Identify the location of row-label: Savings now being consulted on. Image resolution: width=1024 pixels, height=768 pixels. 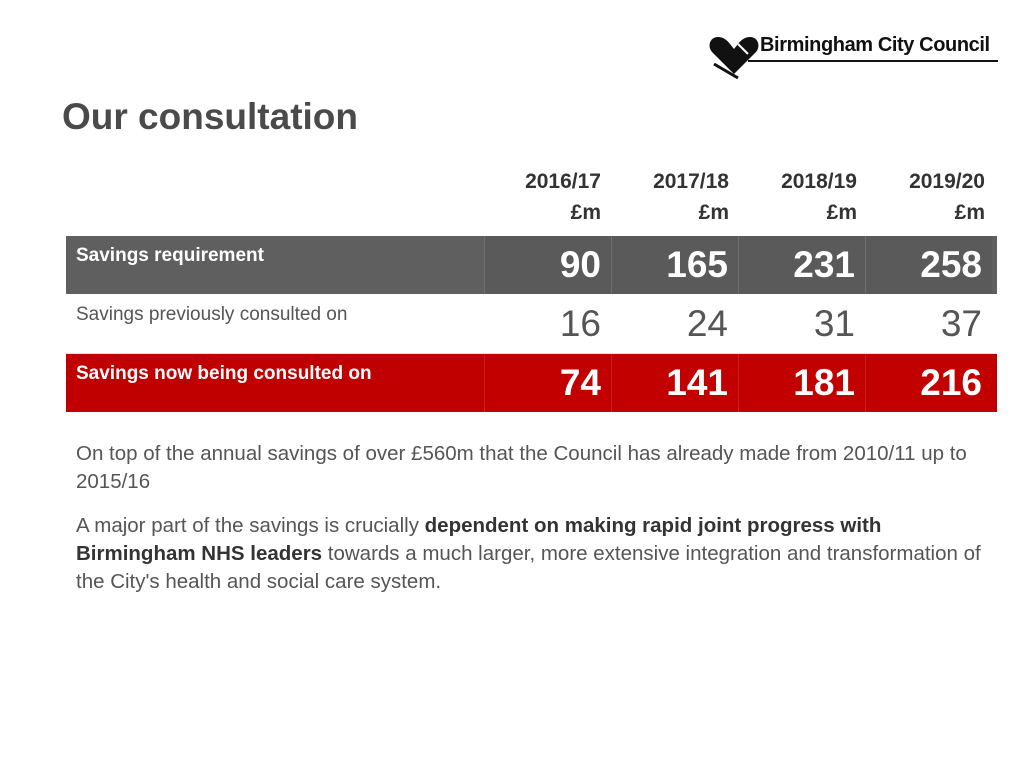
(224, 373).